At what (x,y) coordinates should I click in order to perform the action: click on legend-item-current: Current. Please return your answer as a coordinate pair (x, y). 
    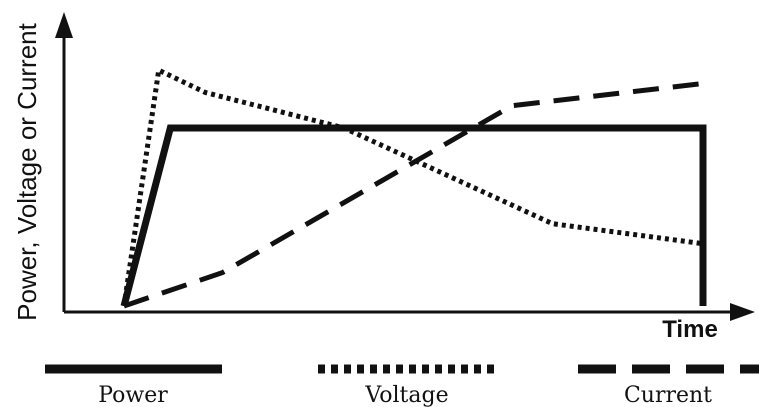
    Looking at the image, I should click on (668, 385).